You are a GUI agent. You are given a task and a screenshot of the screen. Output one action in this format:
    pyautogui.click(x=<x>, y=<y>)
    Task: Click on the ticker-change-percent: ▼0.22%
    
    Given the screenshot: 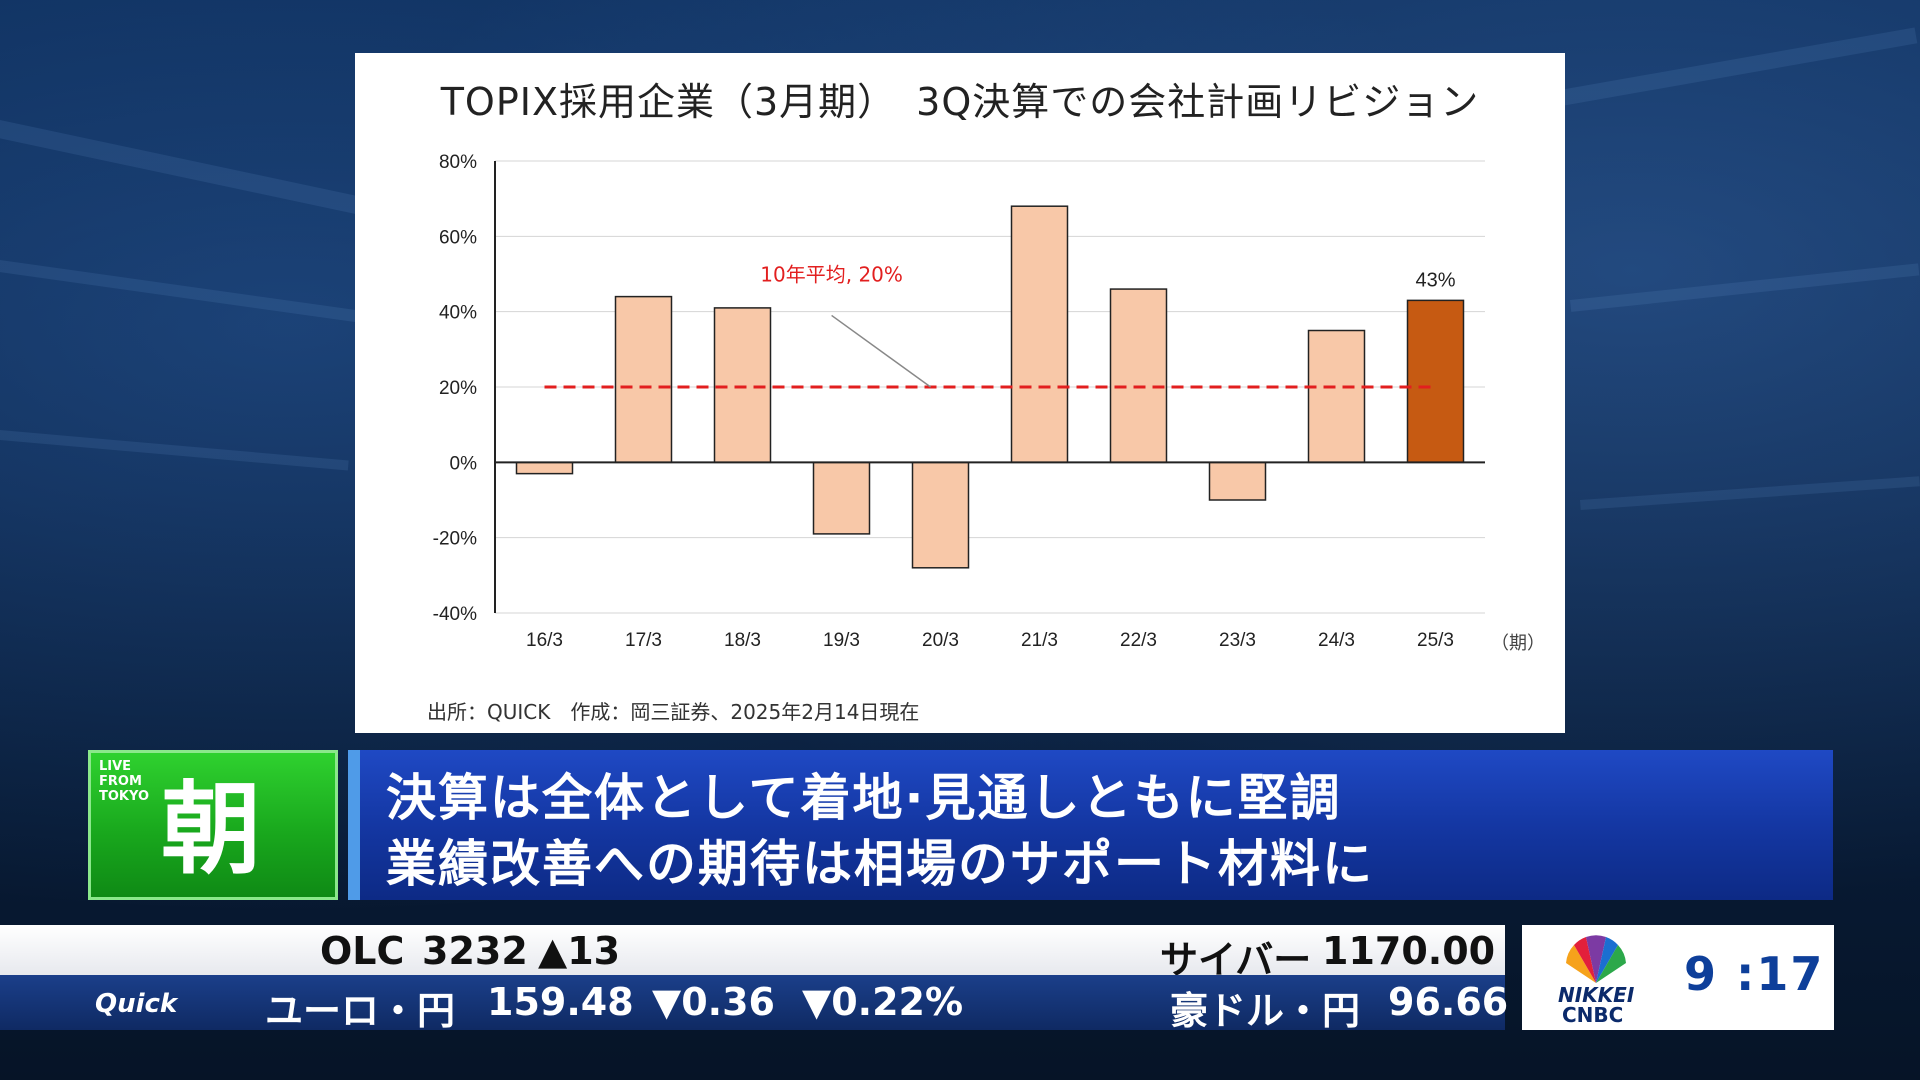 What is the action you would take?
    pyautogui.click(x=883, y=1002)
    